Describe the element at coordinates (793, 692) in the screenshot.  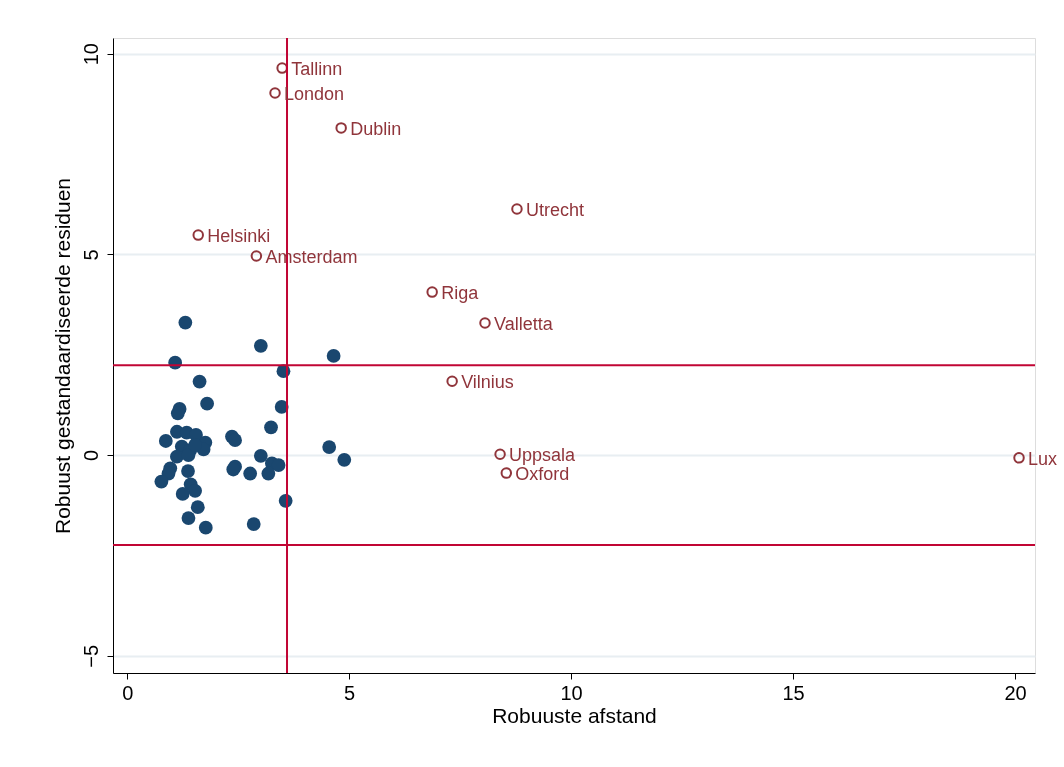
I see `x-tick-label: 15` at that location.